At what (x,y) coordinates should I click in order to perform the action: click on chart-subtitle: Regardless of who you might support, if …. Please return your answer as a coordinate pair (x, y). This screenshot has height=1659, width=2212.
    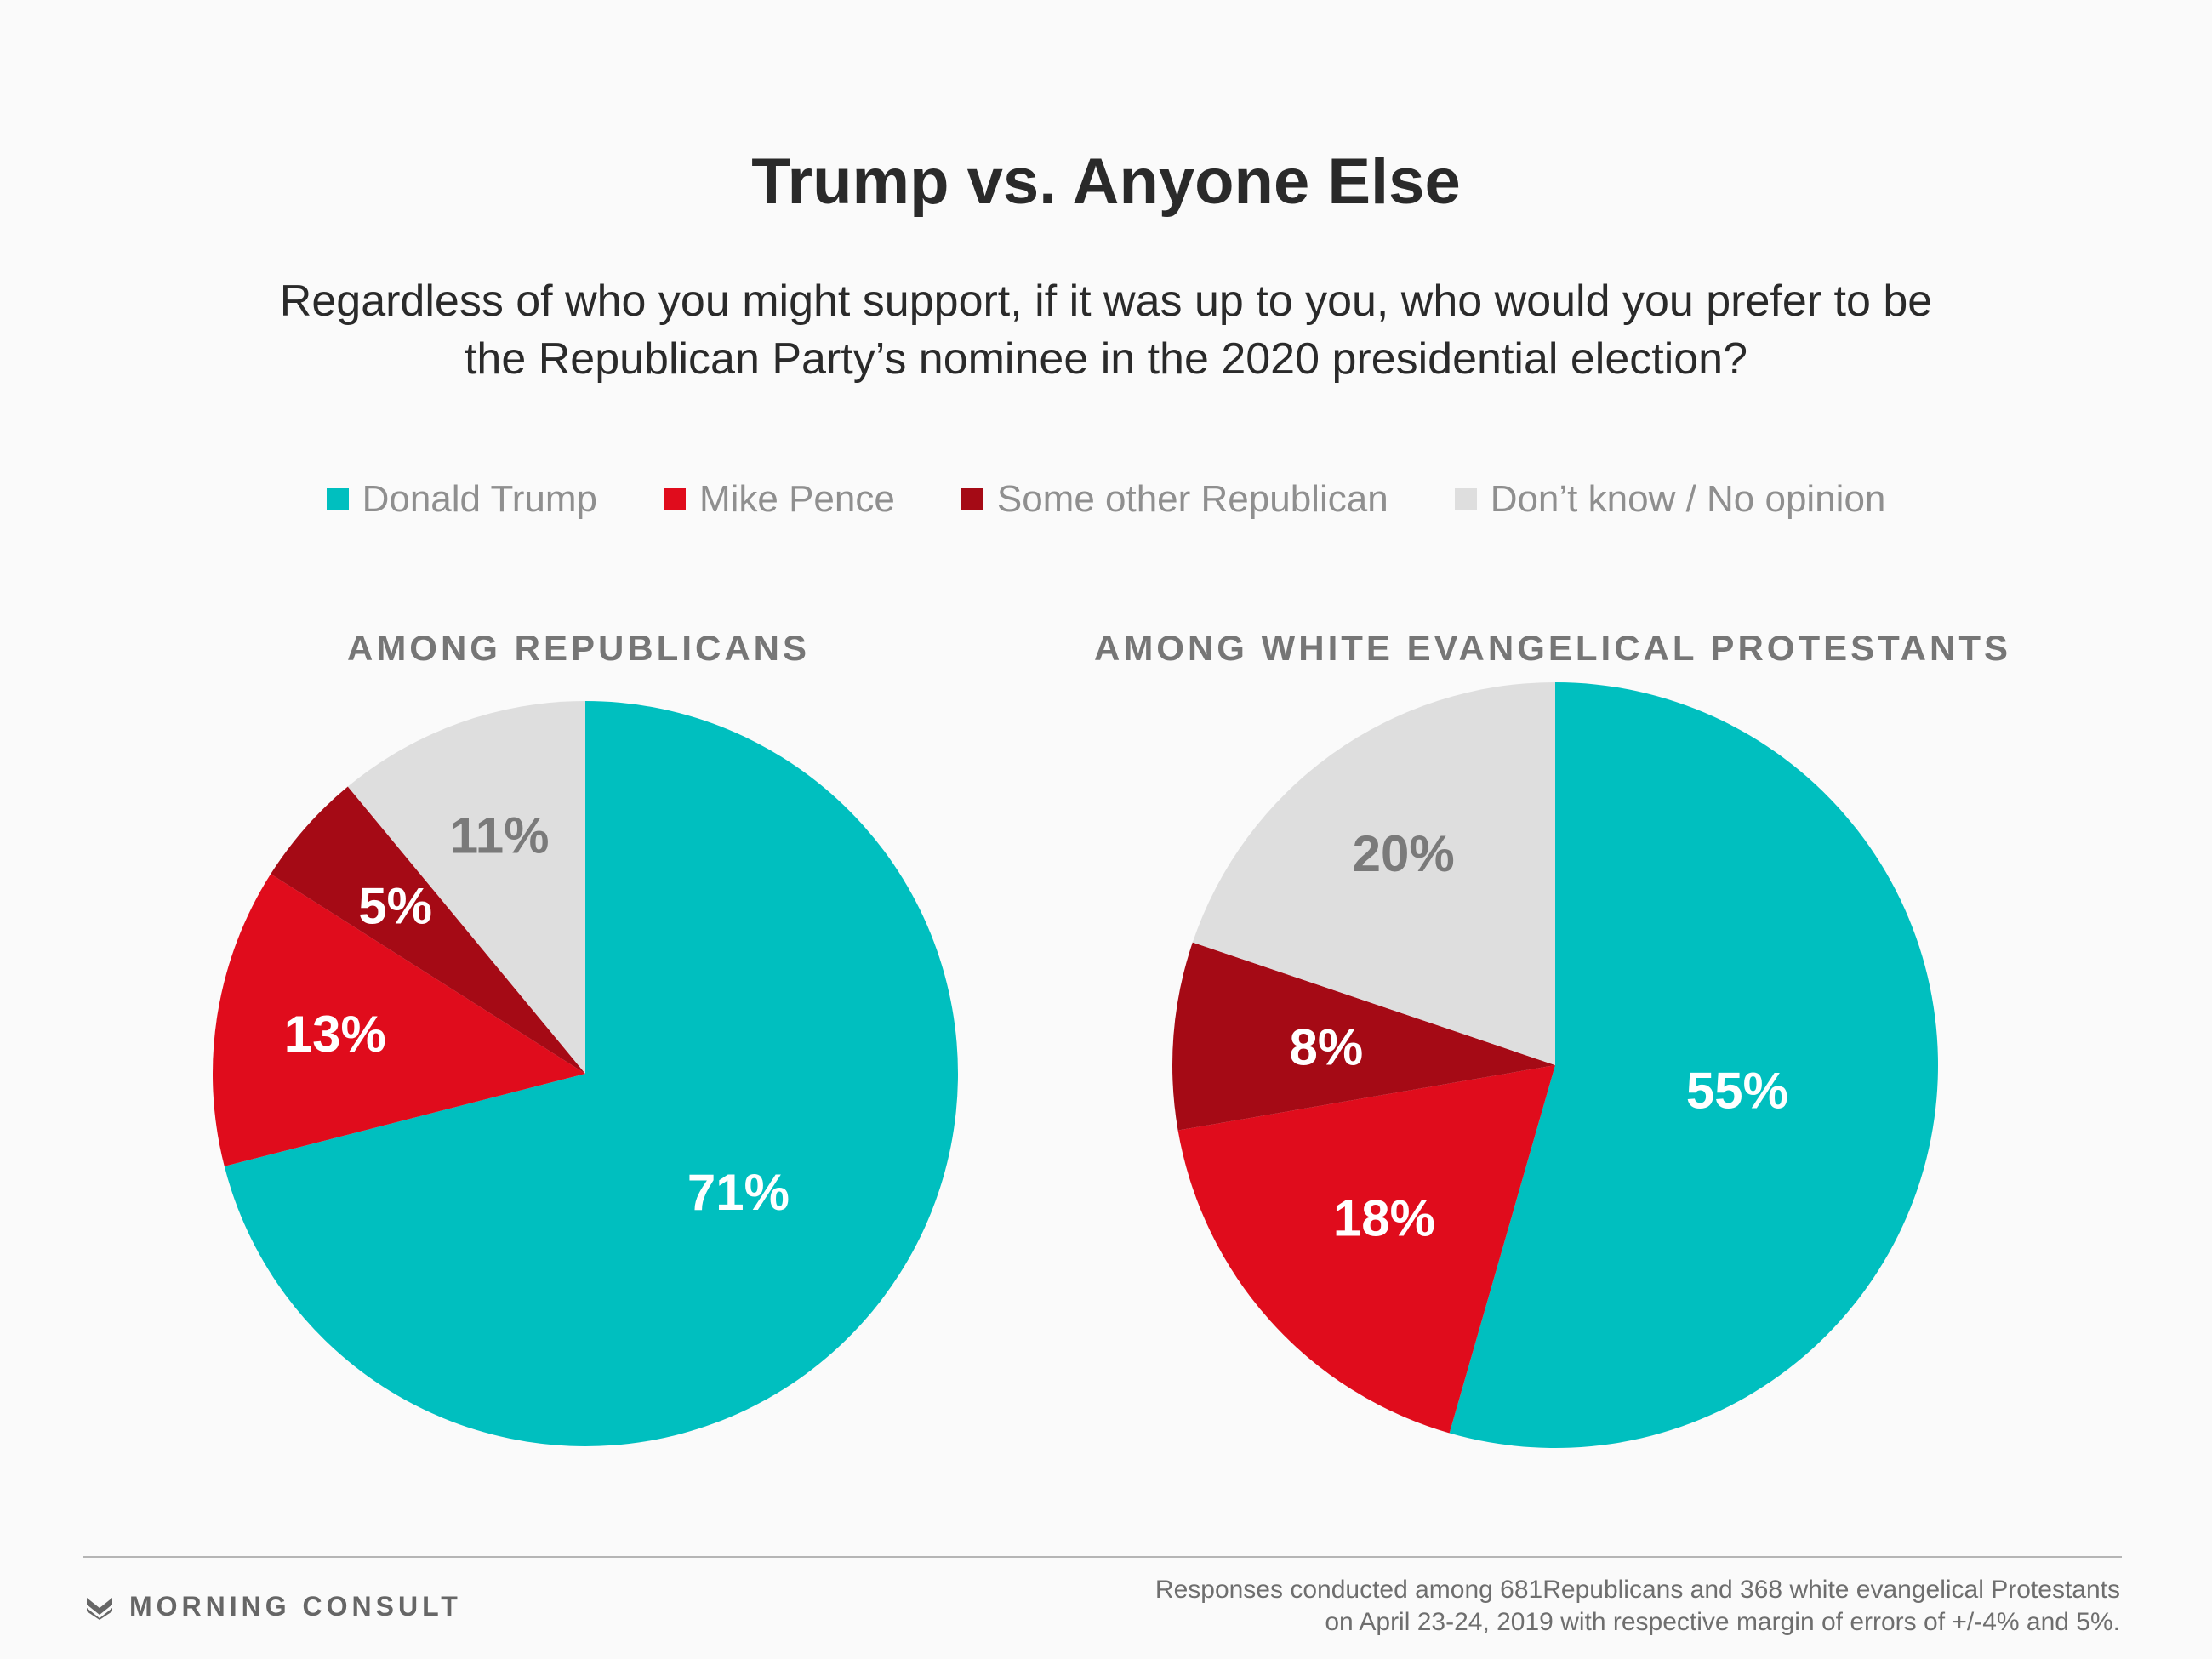
    Looking at the image, I should click on (1106, 330).